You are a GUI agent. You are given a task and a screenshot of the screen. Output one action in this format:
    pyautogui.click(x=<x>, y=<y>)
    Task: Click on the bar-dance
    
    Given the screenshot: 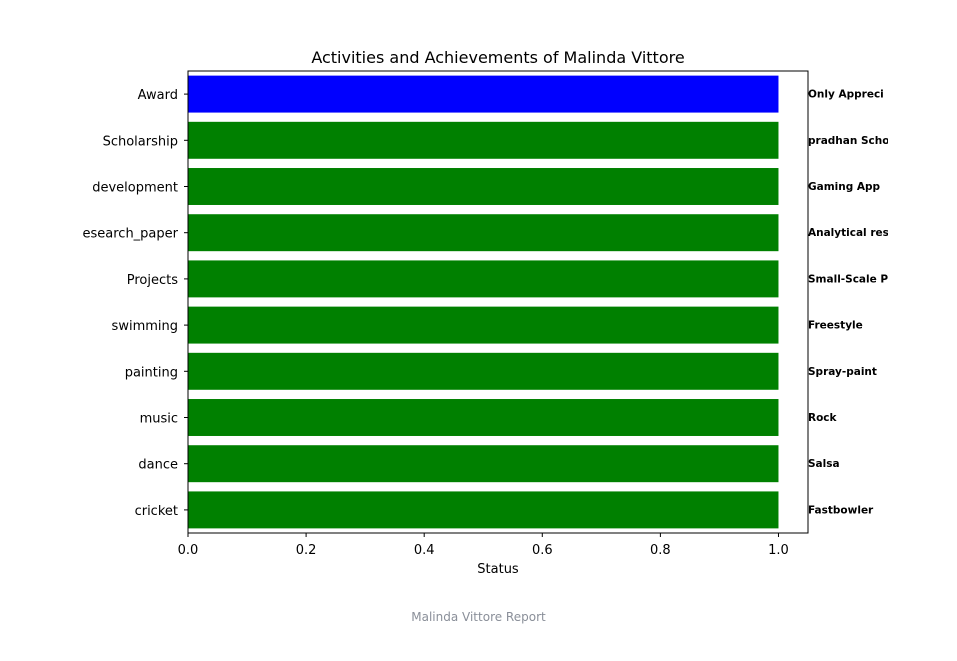 What is the action you would take?
    pyautogui.click(x=483, y=464)
    